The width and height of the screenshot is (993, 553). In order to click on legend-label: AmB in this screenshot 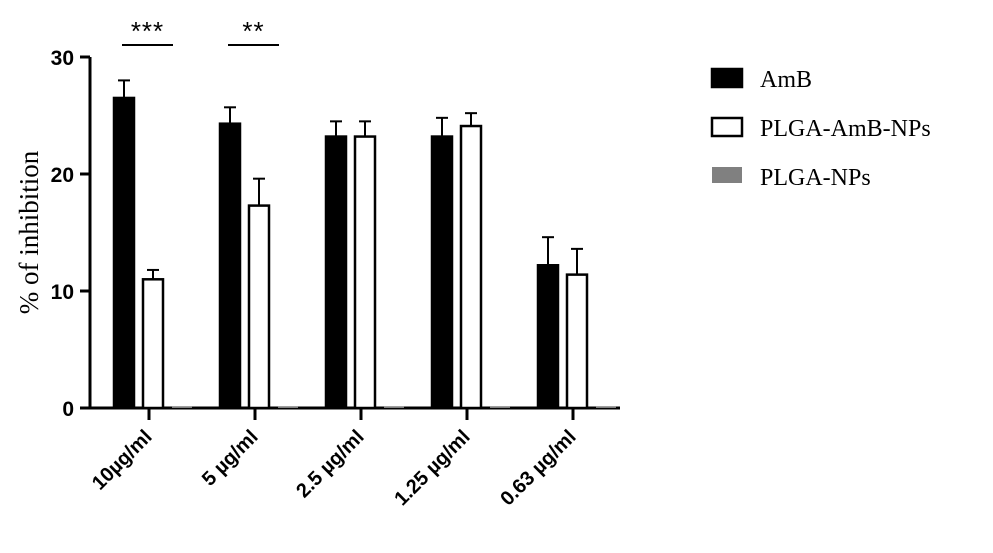, I will do `click(786, 80)`.